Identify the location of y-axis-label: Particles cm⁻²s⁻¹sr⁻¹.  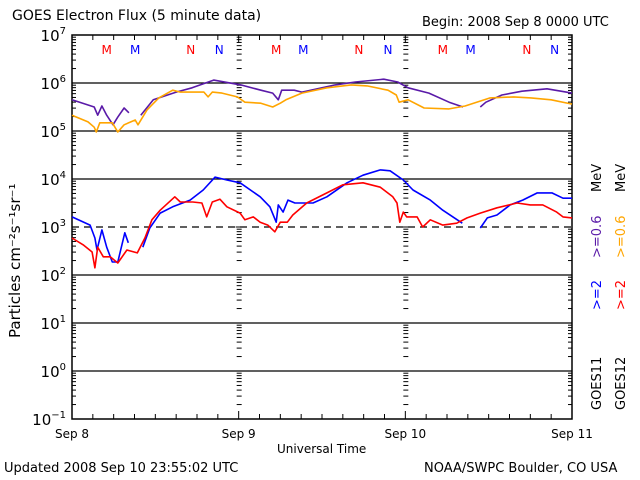
(15, 260).